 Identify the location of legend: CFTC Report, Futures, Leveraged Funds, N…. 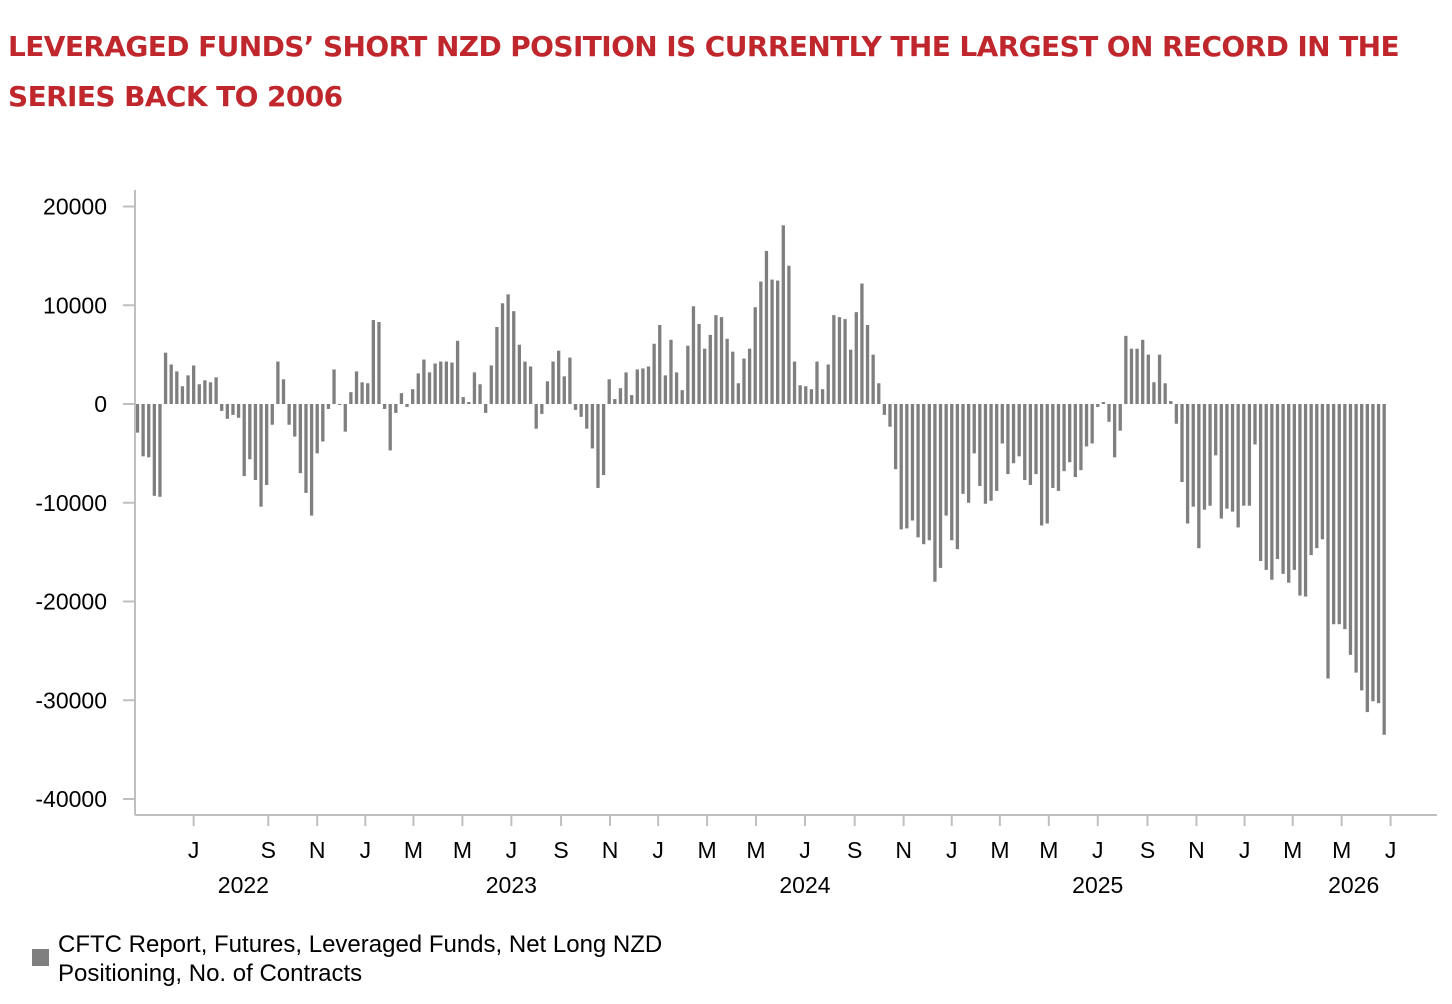
(405, 959).